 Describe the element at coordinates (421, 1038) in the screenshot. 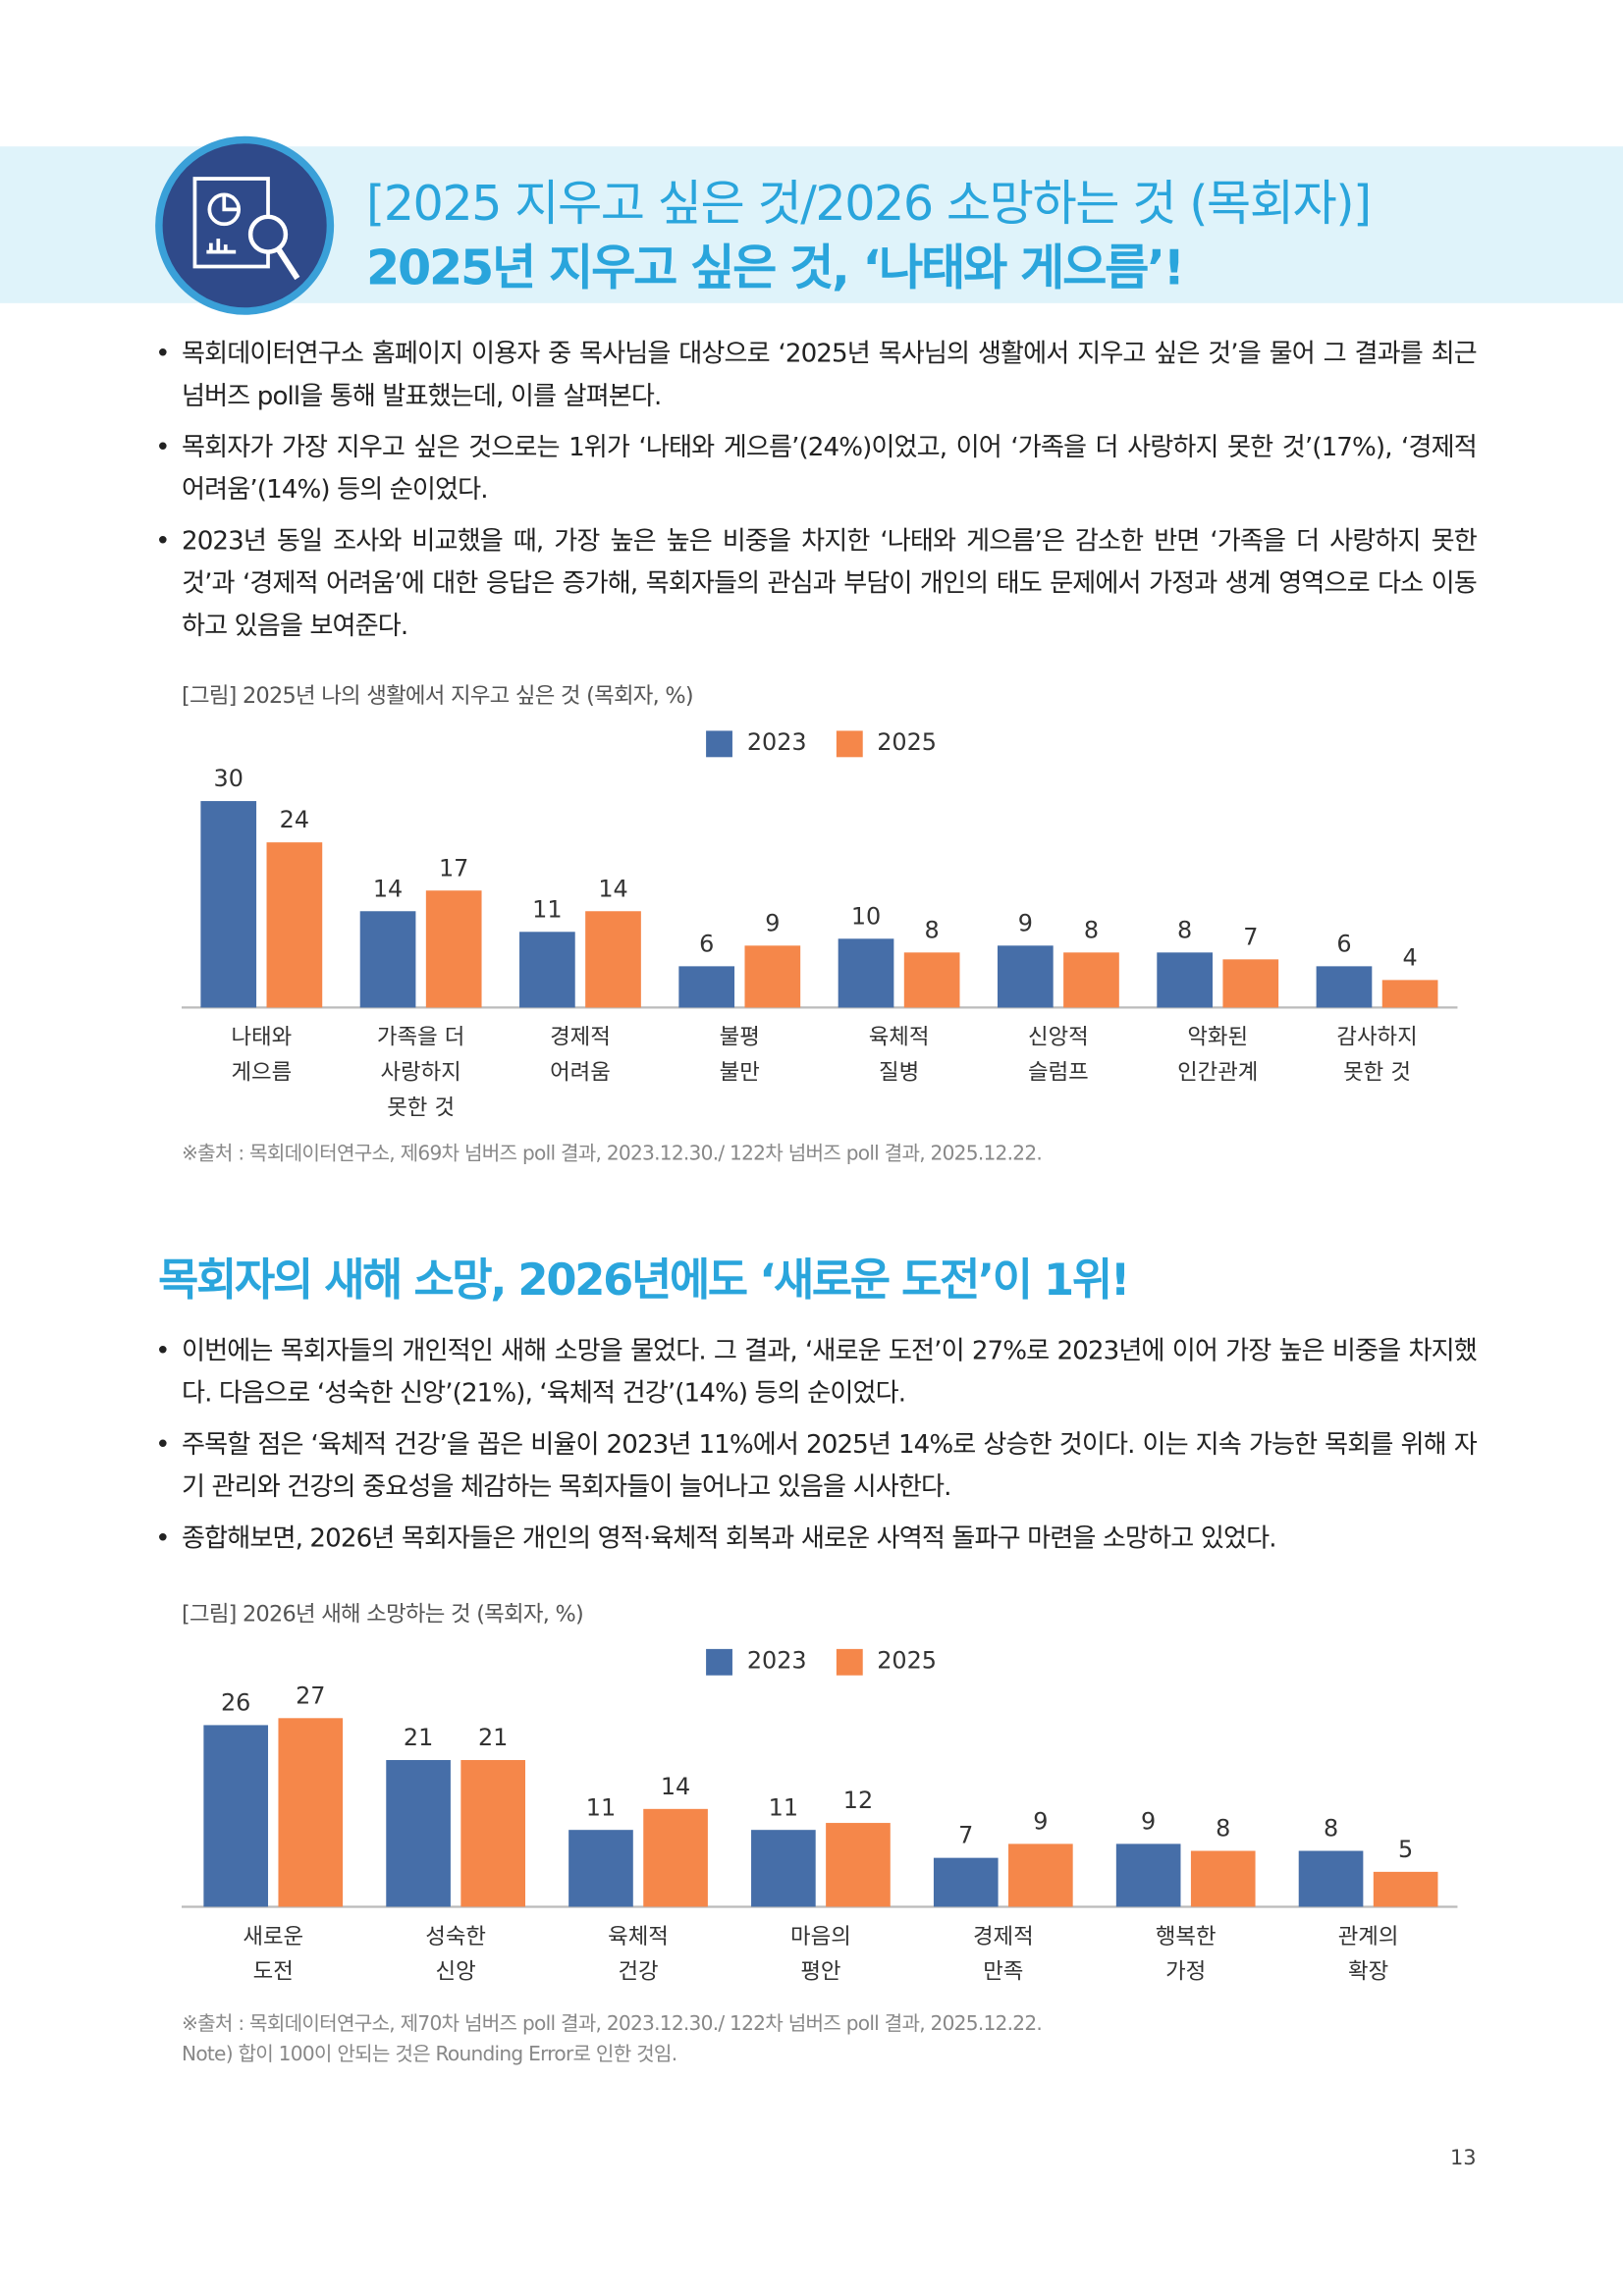

I see `category-label: 가족을 더` at that location.